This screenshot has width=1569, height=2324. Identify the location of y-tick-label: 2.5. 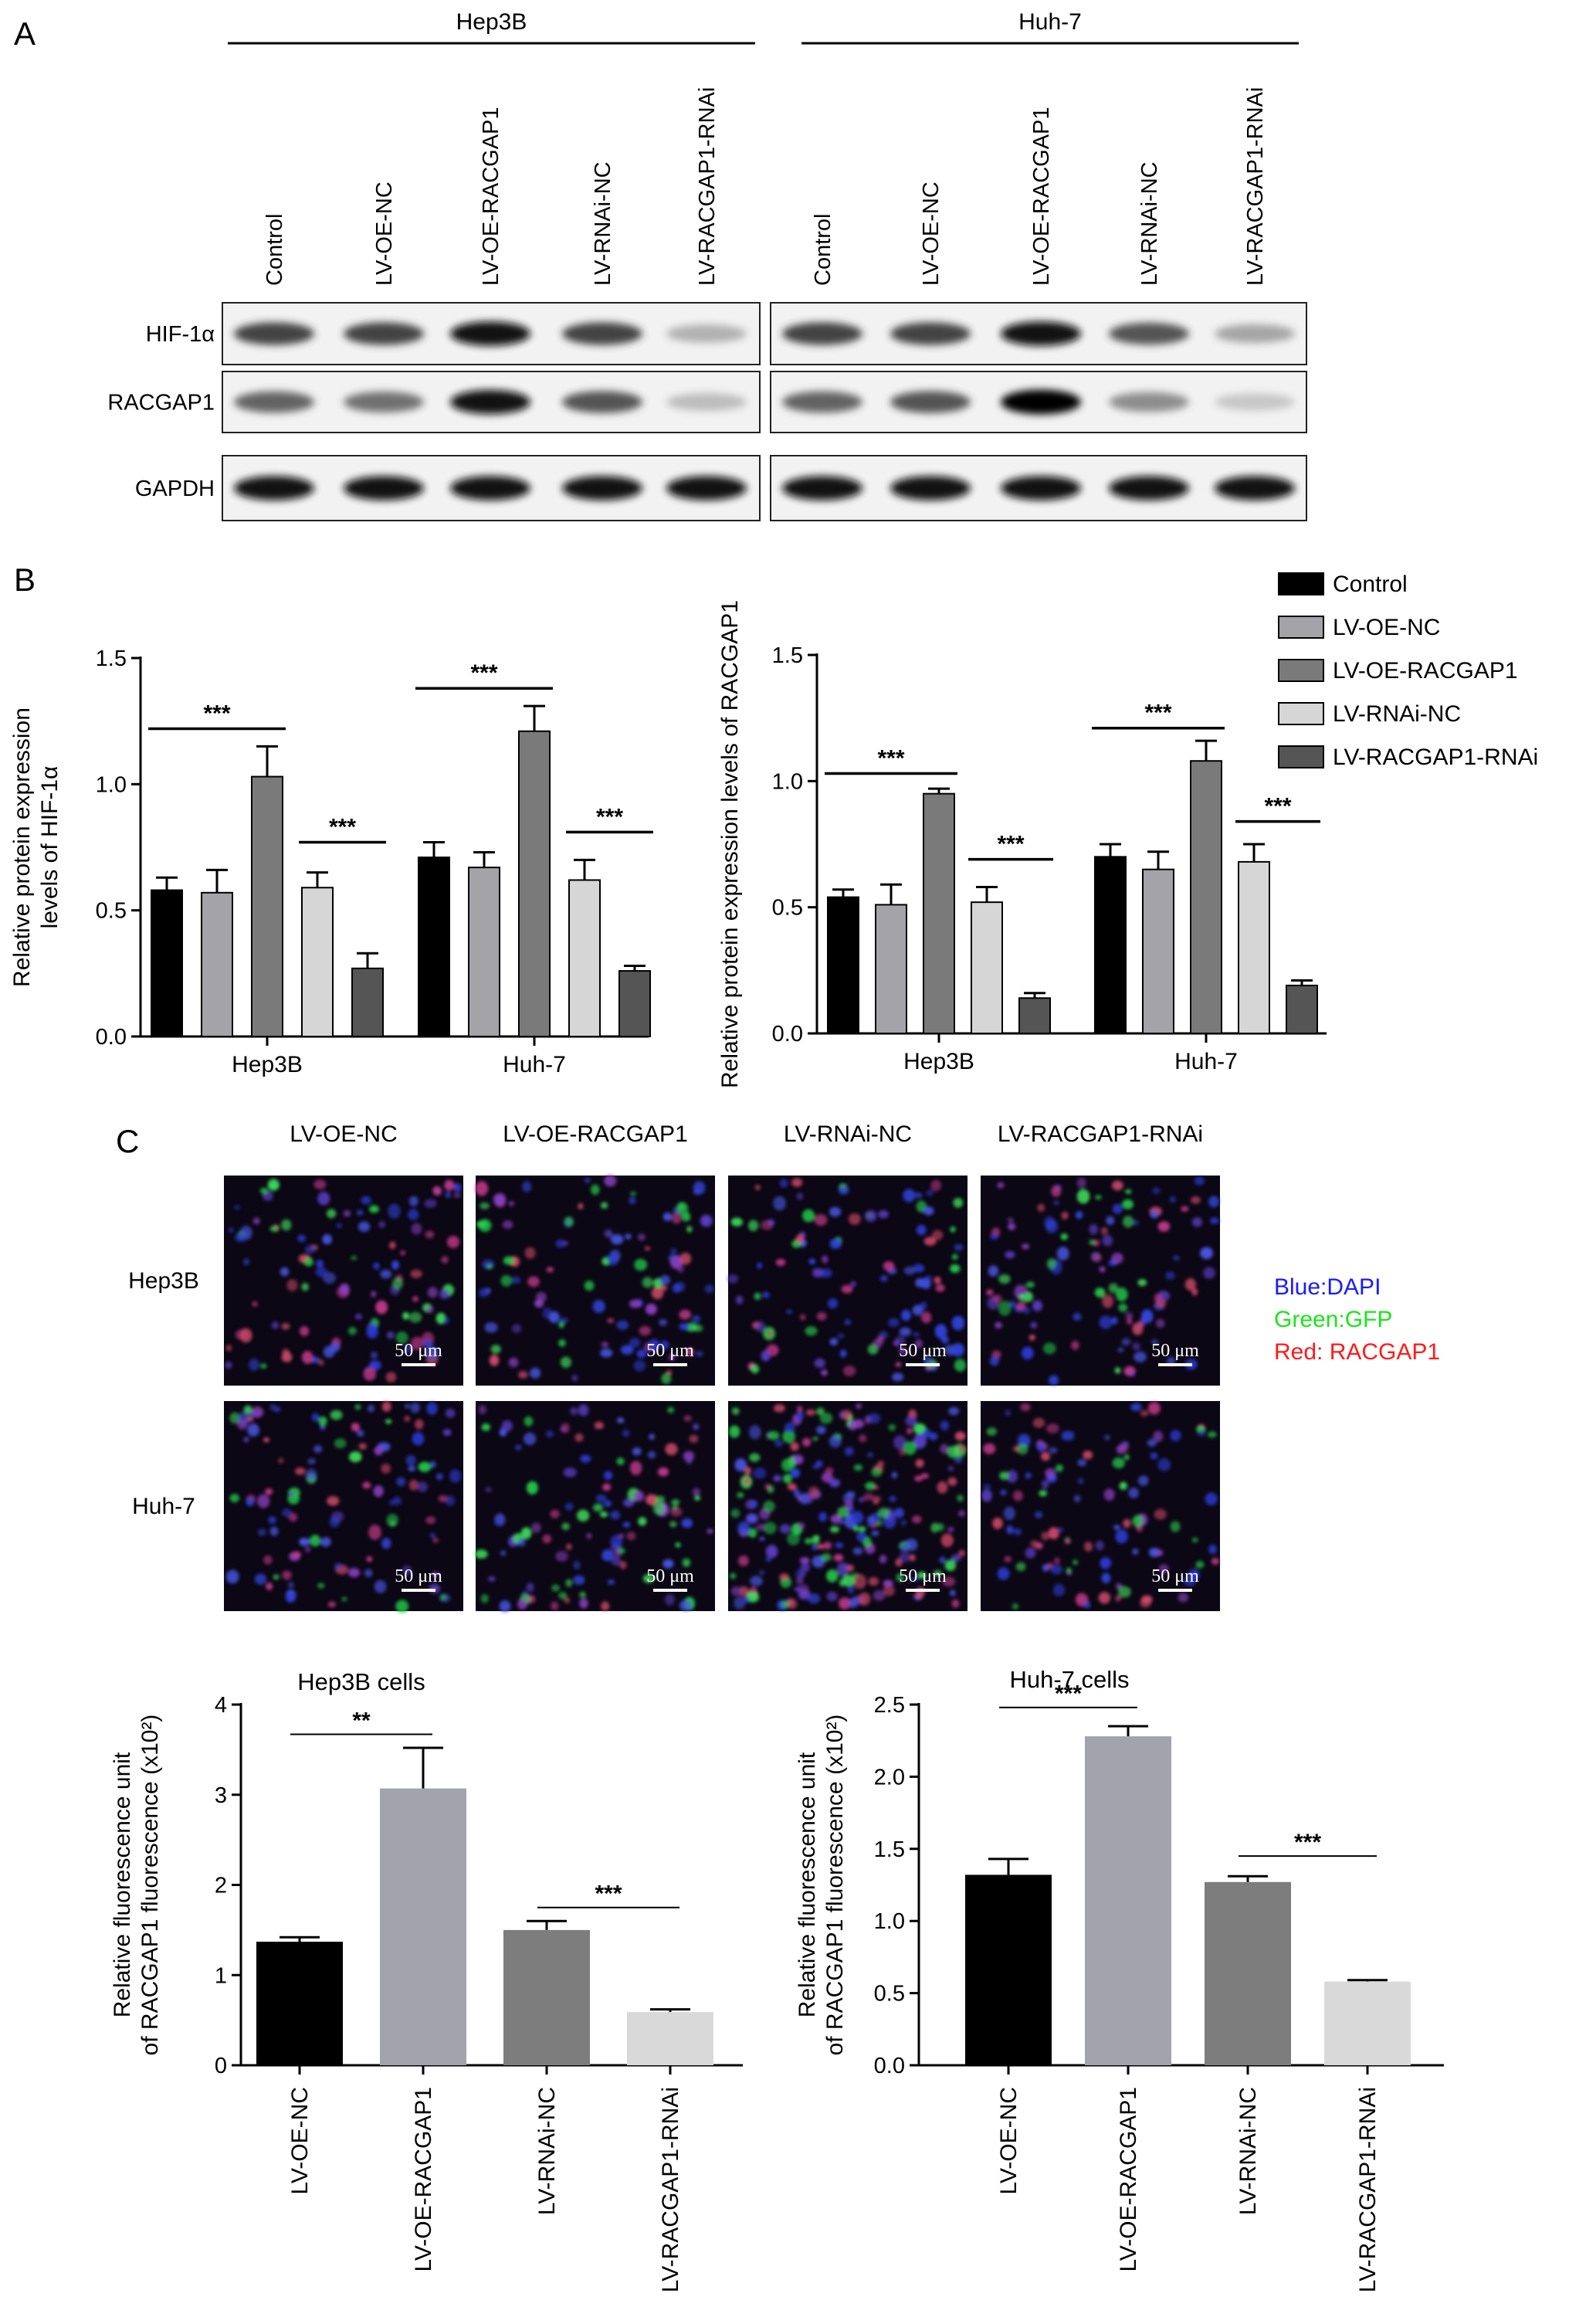
(889, 1705).